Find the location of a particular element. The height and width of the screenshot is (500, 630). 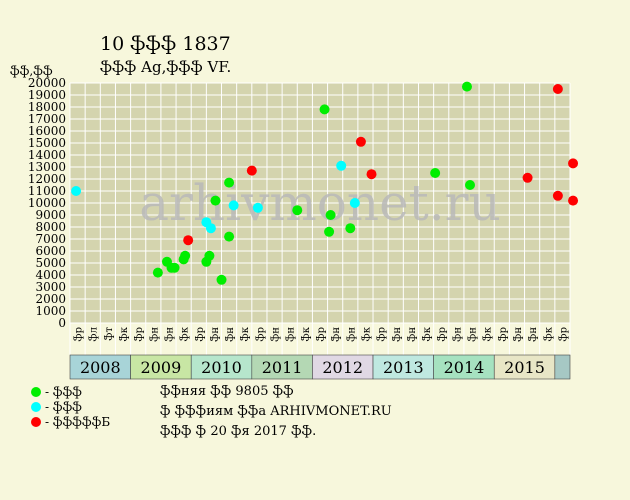

year-band: 2008 2009 2010 2011 2012 2013 2014 2015 is located at coordinates (320, 367).